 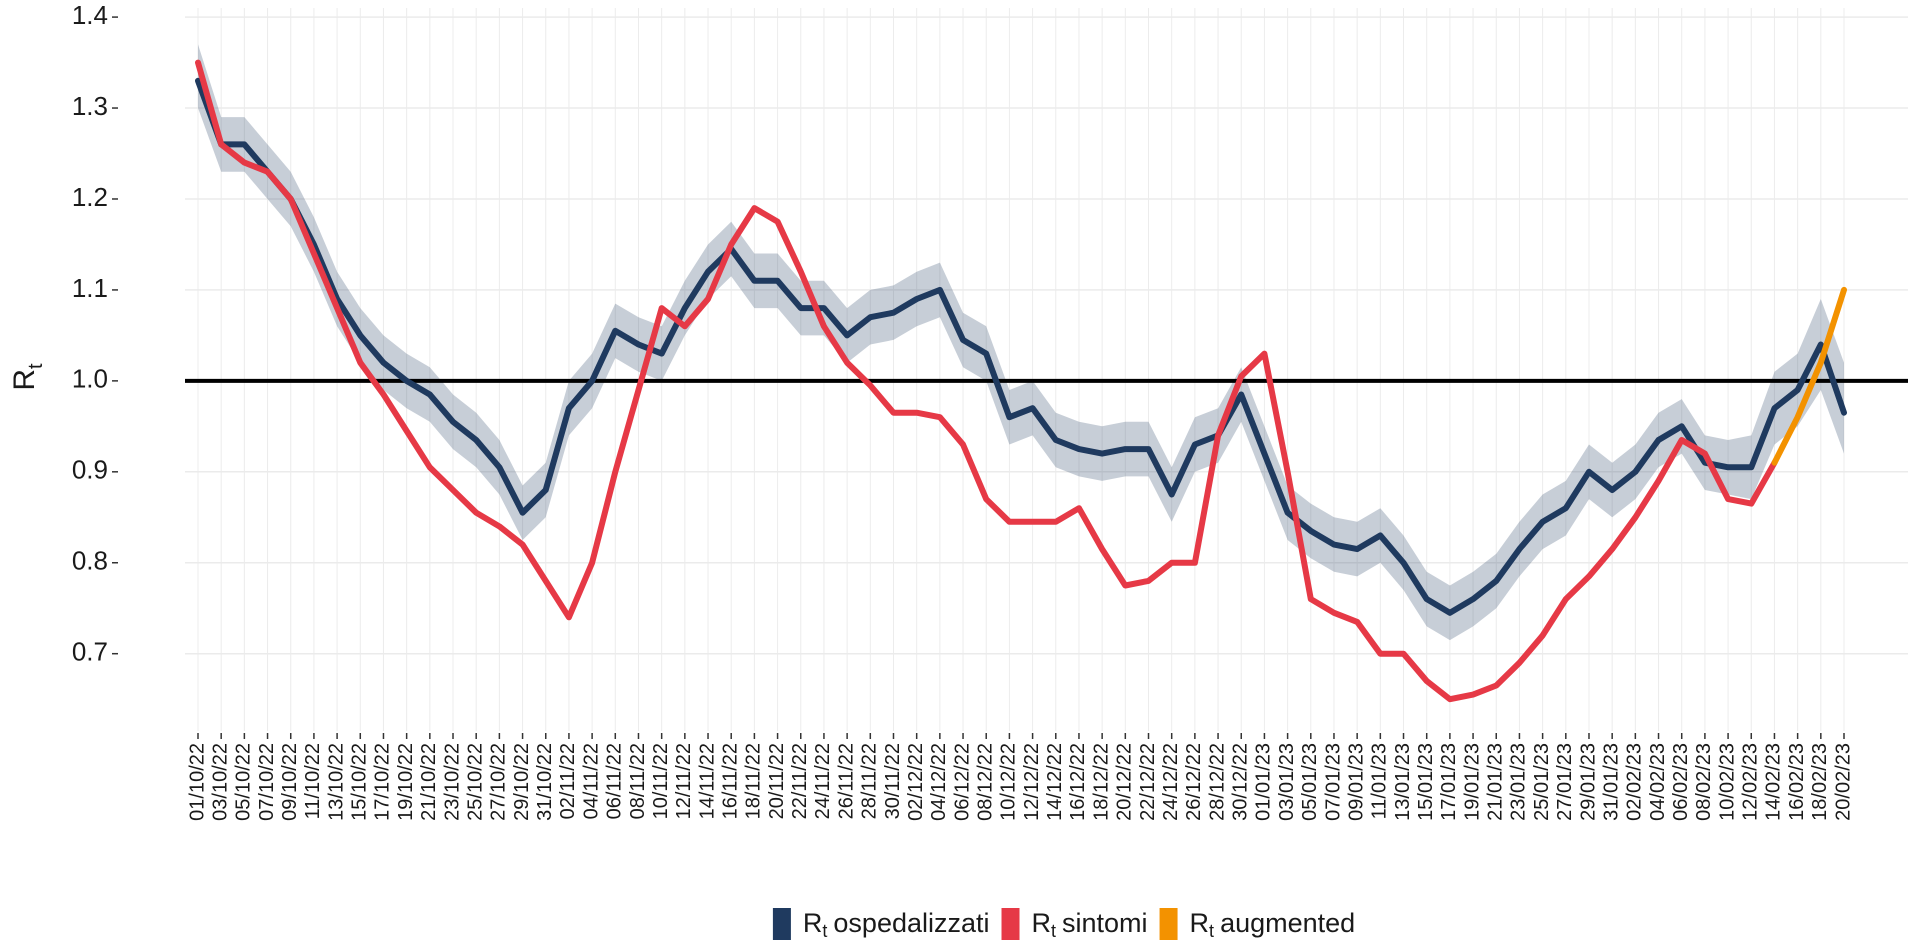 What do you see at coordinates (823, 781) in the screenshot?
I see `x-tick-label: 24/11/22` at bounding box center [823, 781].